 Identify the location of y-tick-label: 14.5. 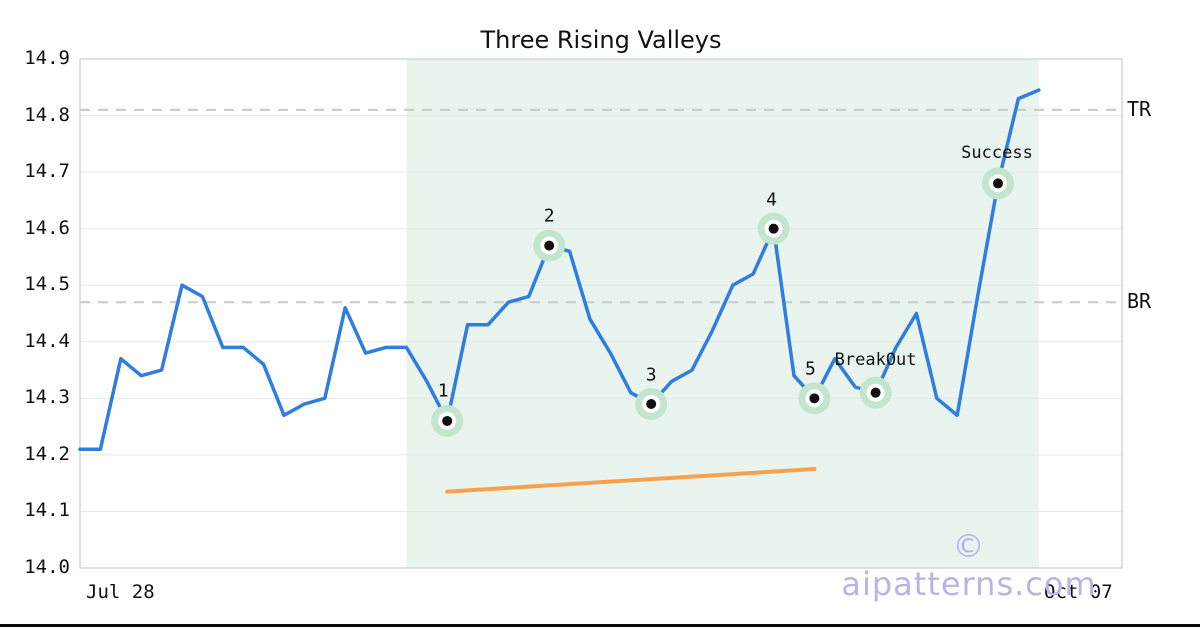
(47, 284).